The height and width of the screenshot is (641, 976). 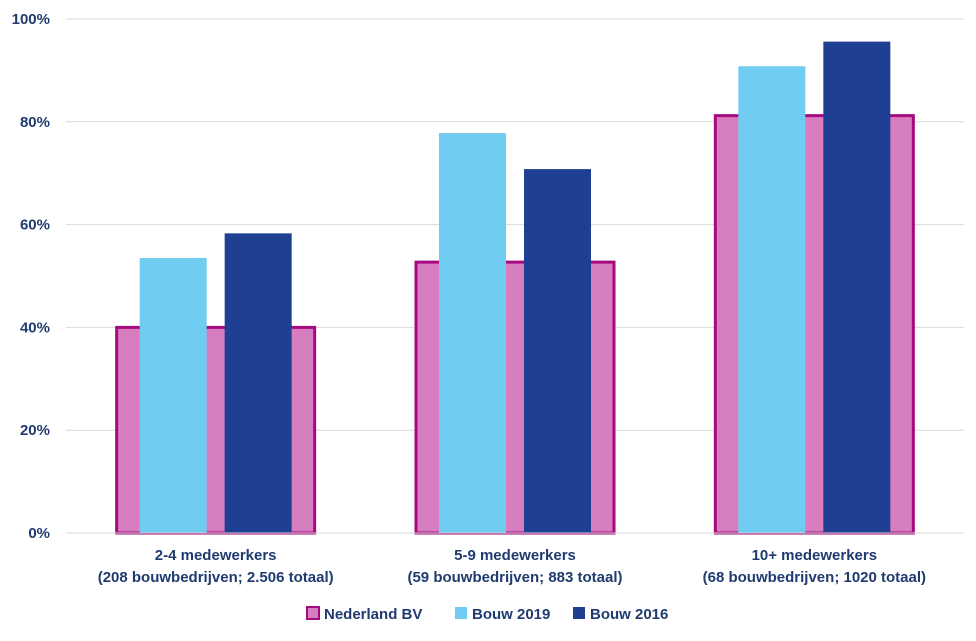 What do you see at coordinates (814, 577) in the screenshot?
I see `category-label: (68 bouwbedrijven; 1020 totaal)` at bounding box center [814, 577].